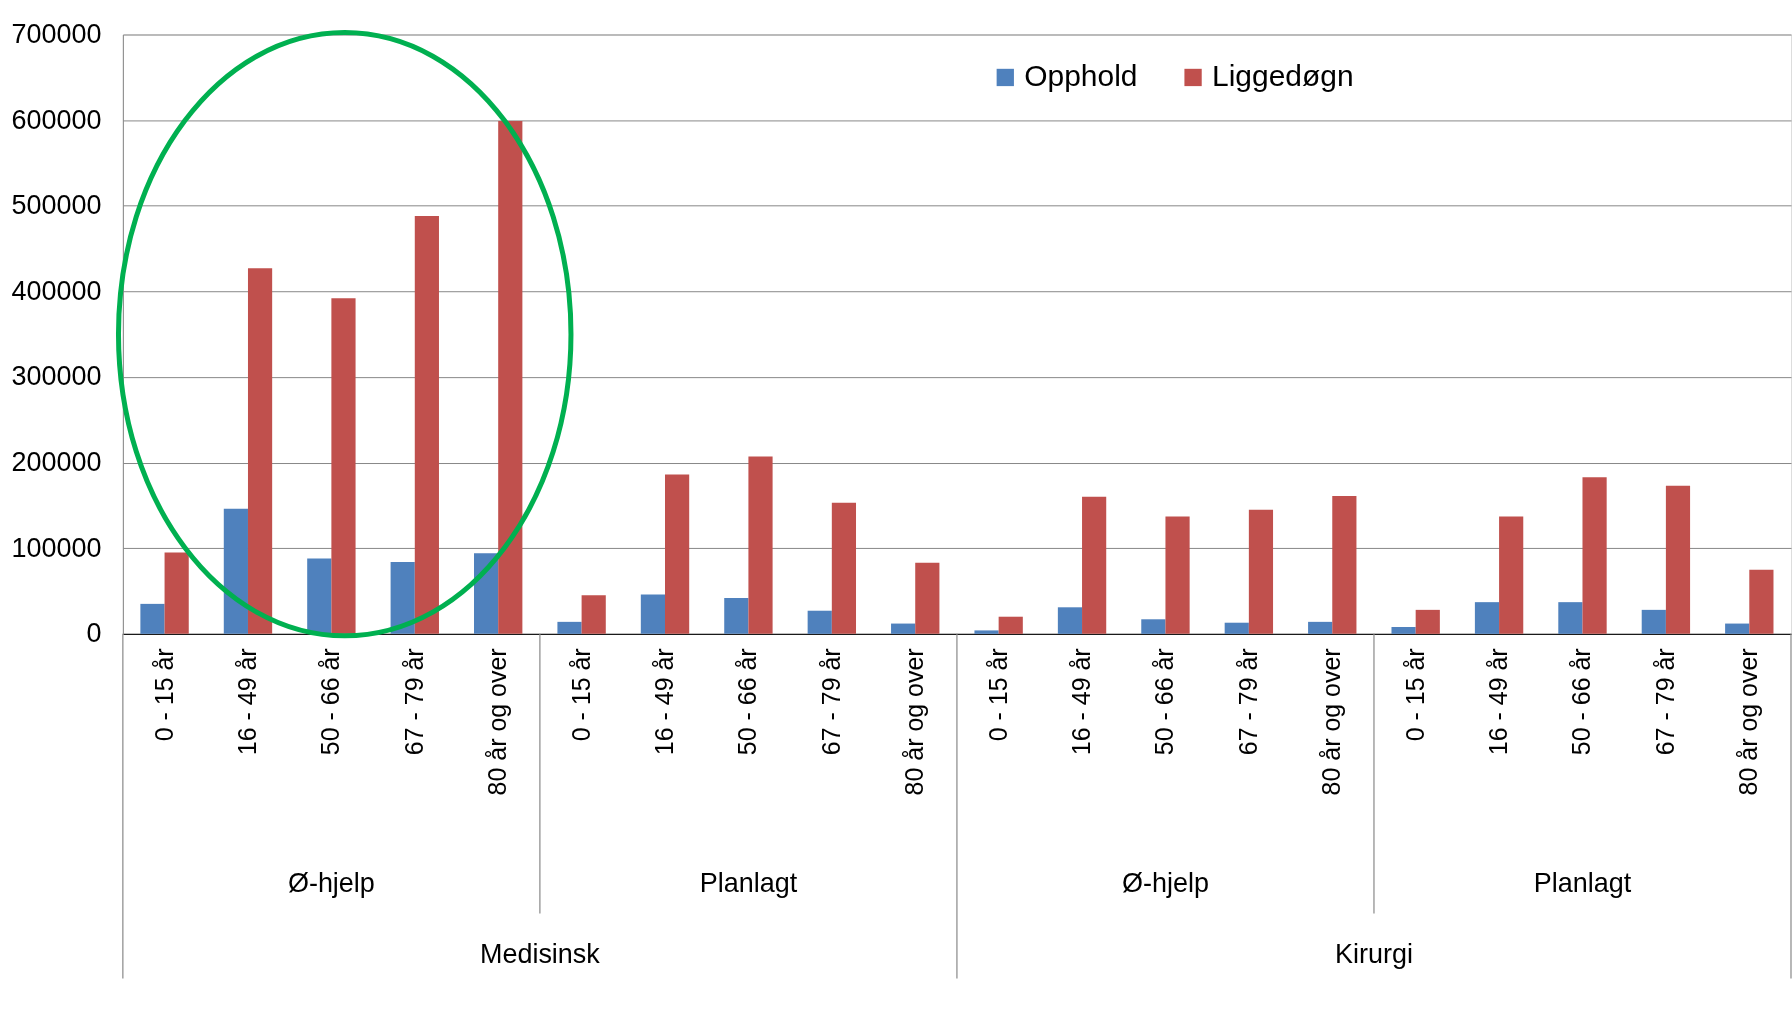 The height and width of the screenshot is (1020, 1792). I want to click on y-tick-label: 700000, so click(56, 34).